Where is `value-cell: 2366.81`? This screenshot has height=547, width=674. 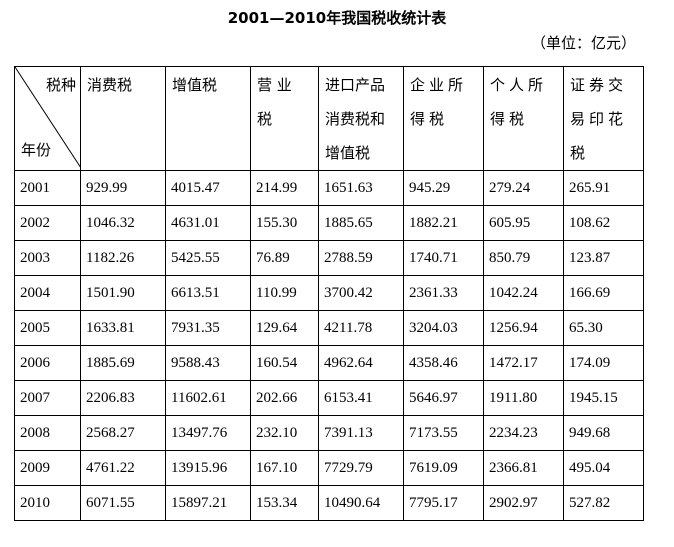 value-cell: 2366.81 is located at coordinates (523, 468).